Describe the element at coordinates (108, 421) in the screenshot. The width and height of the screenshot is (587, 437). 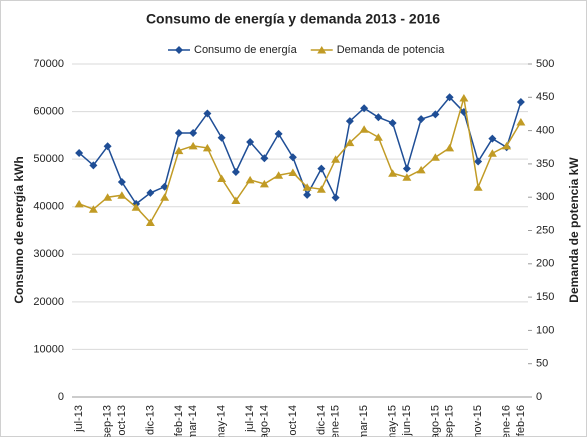
I see `x-tick-label: sep-13` at that location.